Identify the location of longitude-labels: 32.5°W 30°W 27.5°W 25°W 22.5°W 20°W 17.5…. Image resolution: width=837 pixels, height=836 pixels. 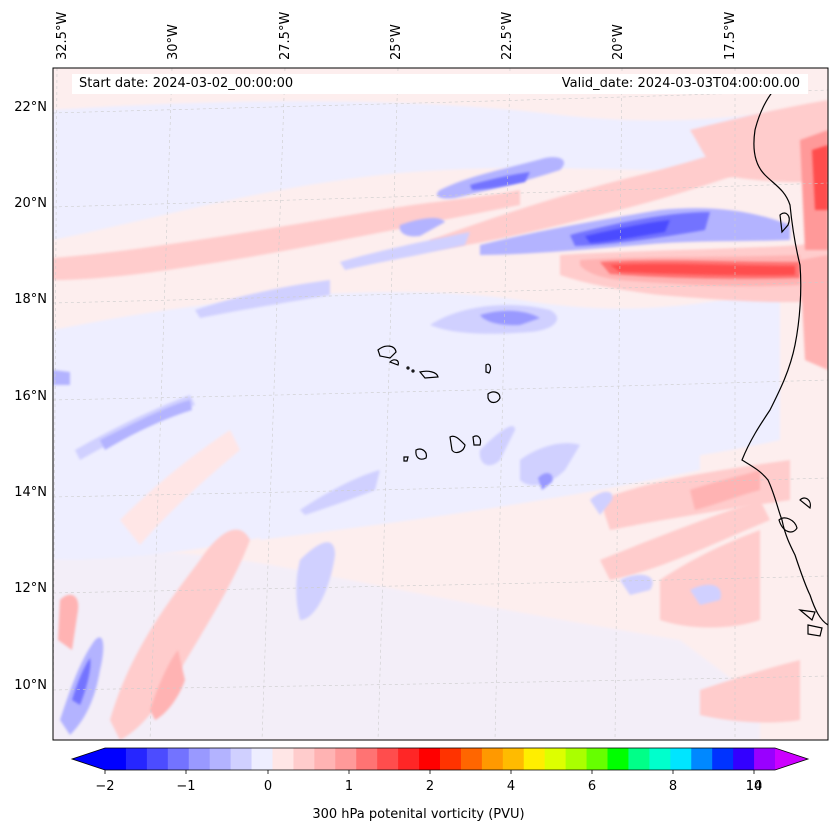
(396, 36).